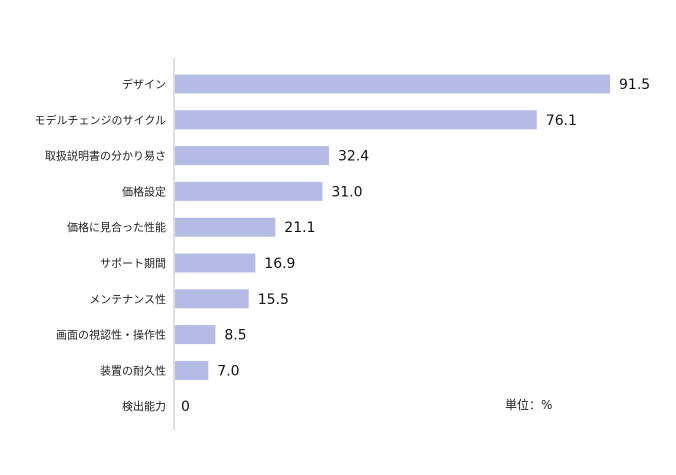  Describe the element at coordinates (299, 228) in the screenshot. I see `value-label-4: 21.1` at that location.